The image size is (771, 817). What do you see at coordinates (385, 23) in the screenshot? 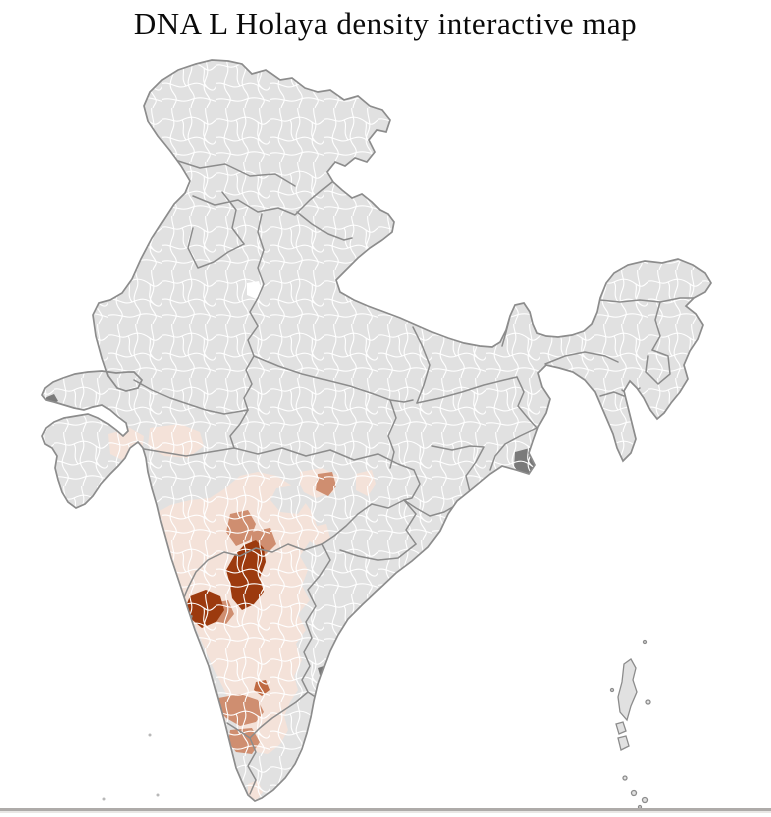
I see `map-title: DNA L Holaya density interactive map` at bounding box center [385, 23].